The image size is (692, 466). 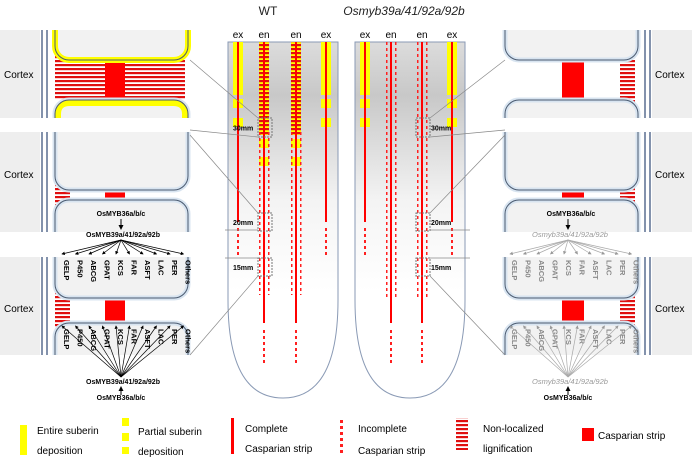 What do you see at coordinates (68, 431) in the screenshot?
I see `svg-text: Entire suberin` at bounding box center [68, 431].